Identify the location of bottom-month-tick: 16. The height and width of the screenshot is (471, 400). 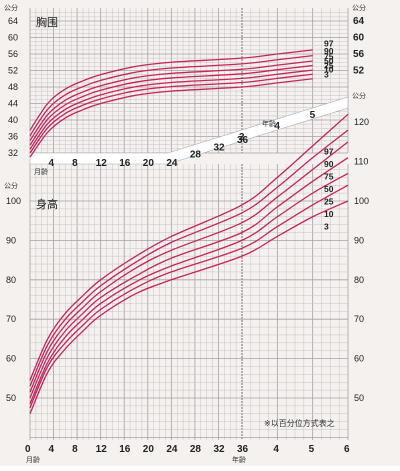
(125, 449).